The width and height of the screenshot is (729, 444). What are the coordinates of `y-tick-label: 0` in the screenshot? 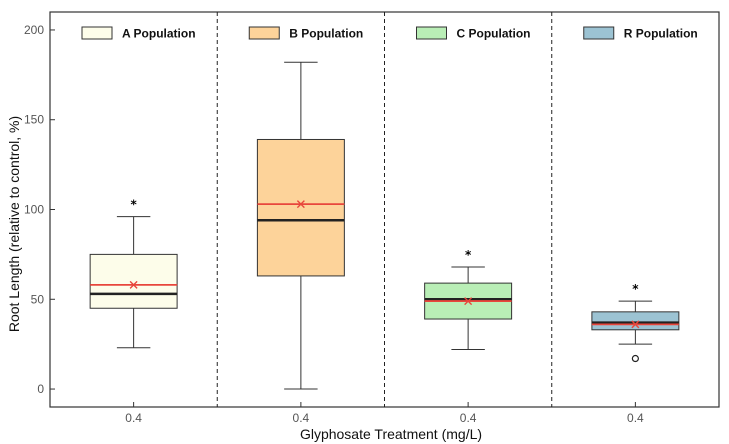 It's located at (40, 389).